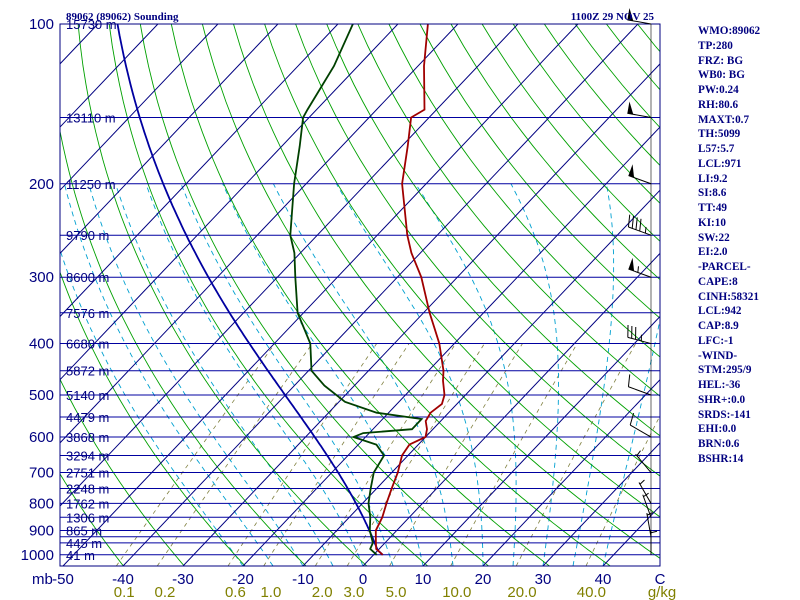 The height and width of the screenshot is (600, 800). Describe the element at coordinates (716, 149) in the screenshot. I see `index-item: L57:5.7` at that location.